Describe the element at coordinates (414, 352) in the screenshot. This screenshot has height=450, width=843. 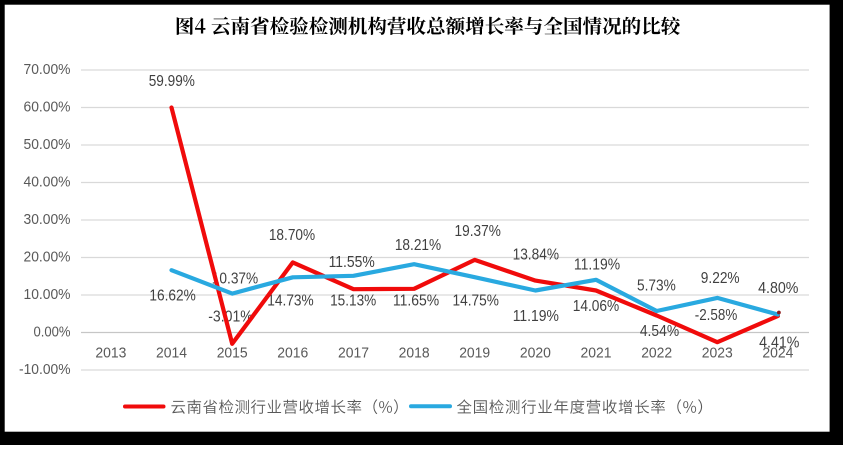
I see `svg-text: 2018` at that location.